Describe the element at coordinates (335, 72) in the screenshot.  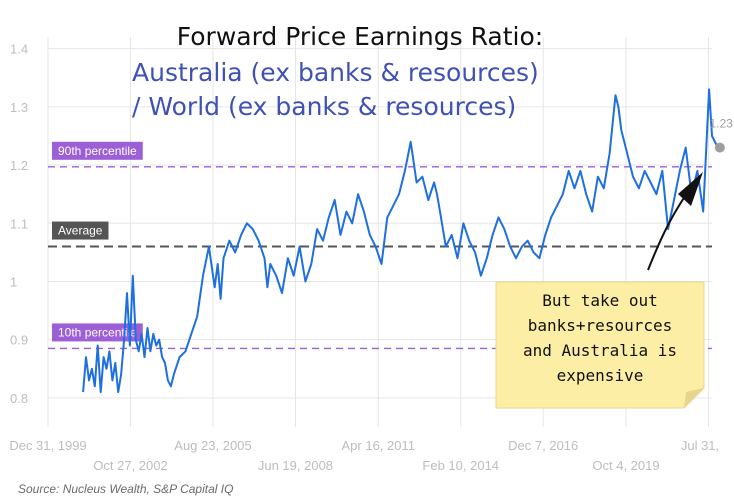
I see `chart-subtitle-line-1: Australia (ex banks & resources)` at that location.